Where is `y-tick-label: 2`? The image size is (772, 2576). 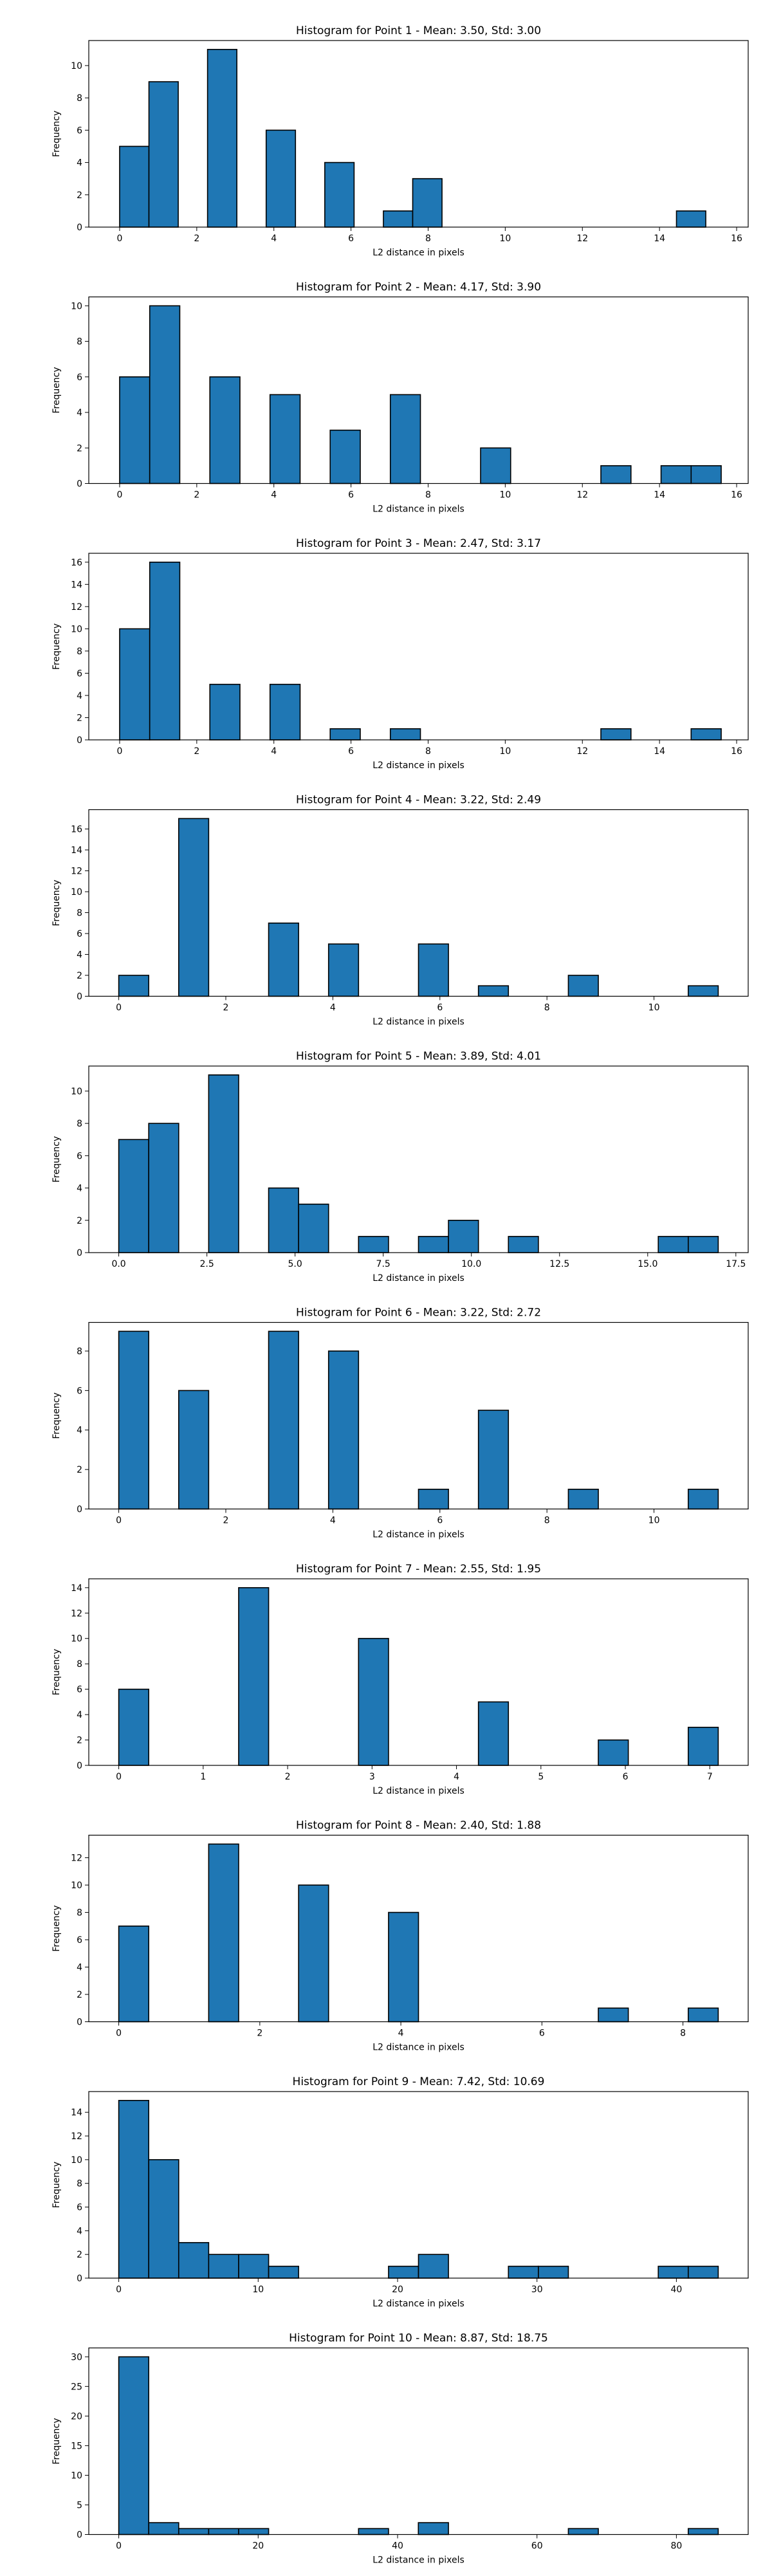
y-tick-label: 2 is located at coordinates (79, 448).